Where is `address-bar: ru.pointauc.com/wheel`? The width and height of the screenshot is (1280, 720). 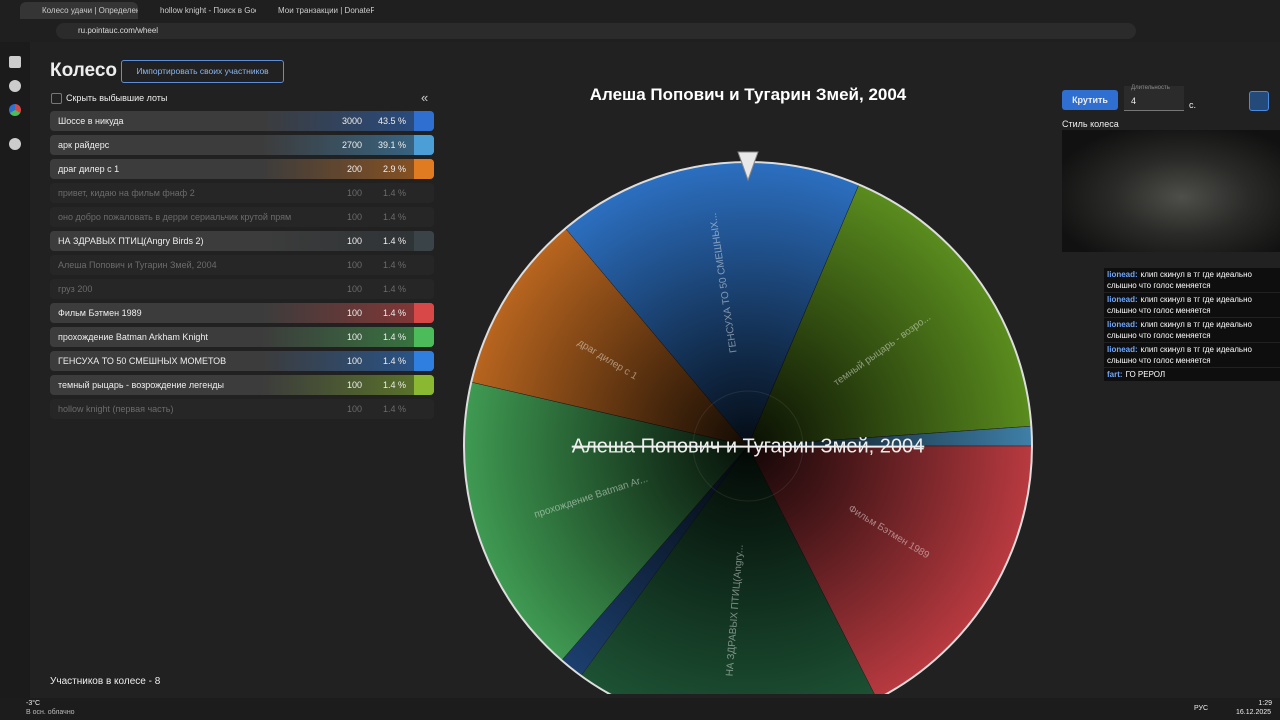 address-bar: ru.pointauc.com/wheel is located at coordinates (596, 31).